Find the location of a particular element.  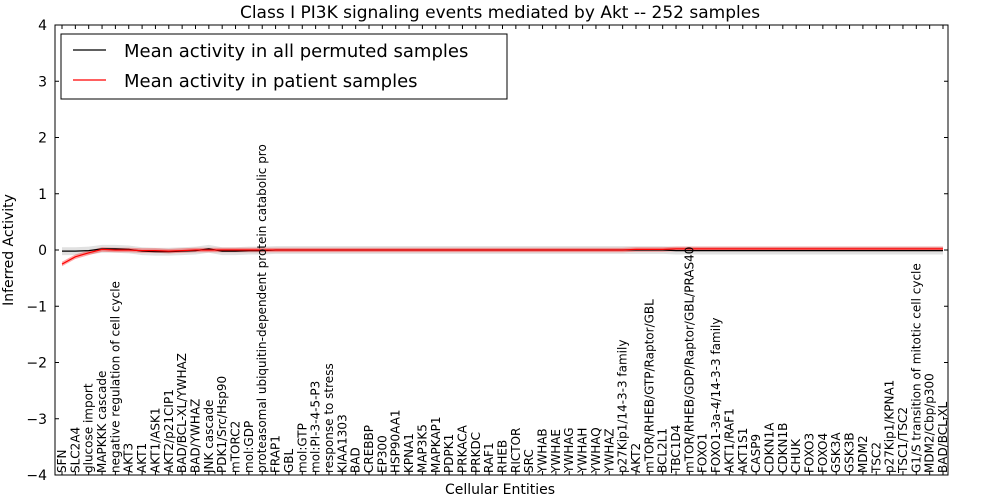

y-axis-label: Inferred Activity is located at coordinates (9, 250).